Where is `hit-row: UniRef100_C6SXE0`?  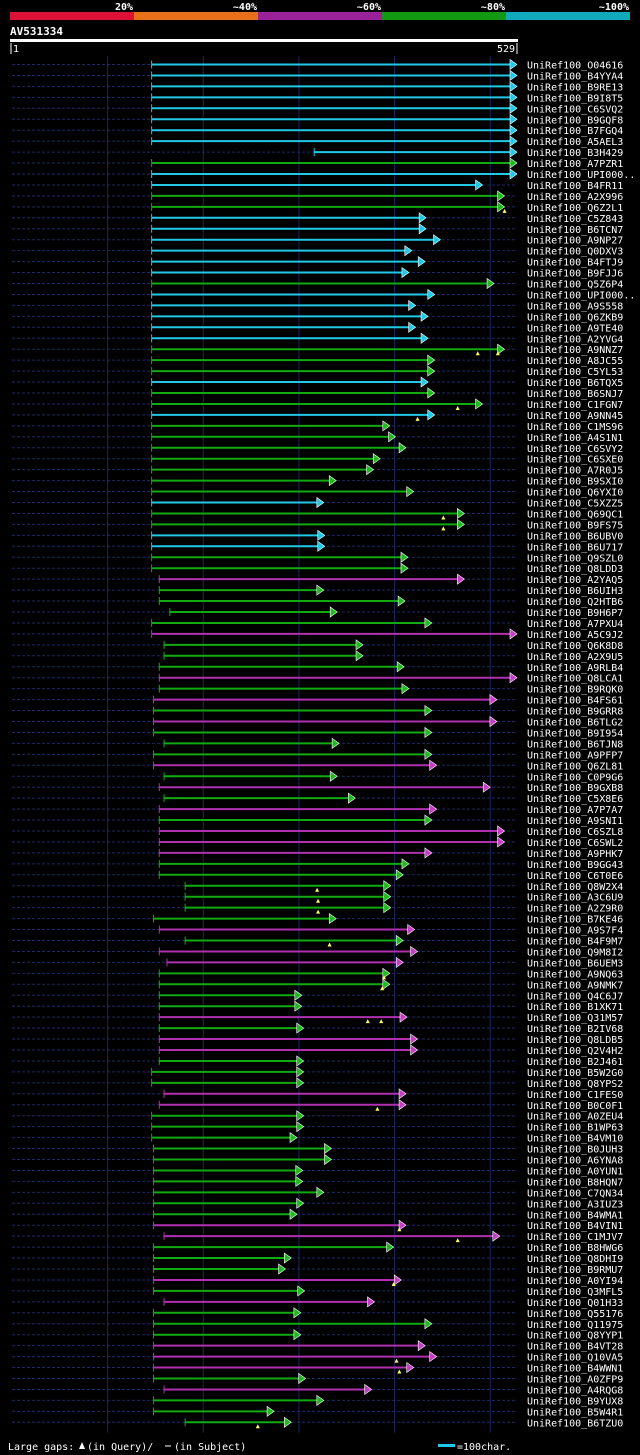 hit-row: UniRef100_C6SXE0 is located at coordinates (317, 459).